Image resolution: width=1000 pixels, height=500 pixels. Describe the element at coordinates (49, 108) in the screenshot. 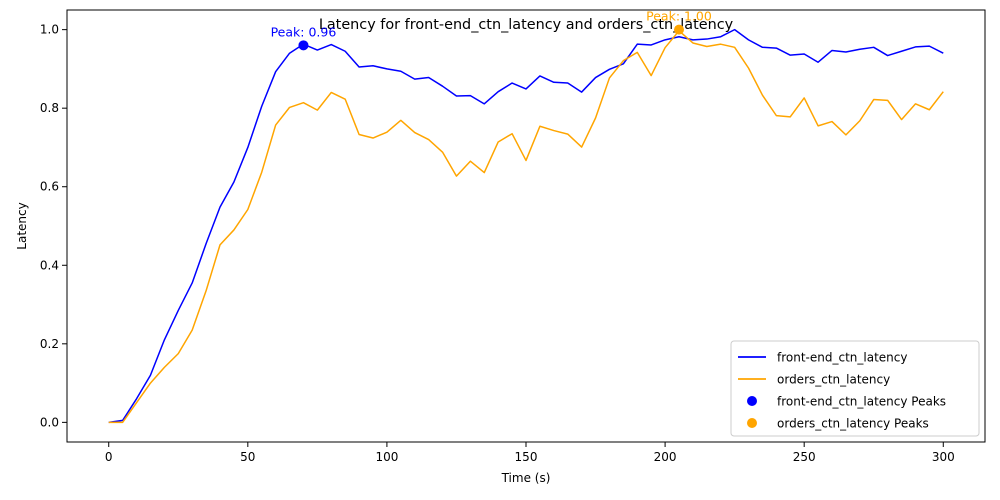

I see `y-tick-label-4: 0.8` at that location.